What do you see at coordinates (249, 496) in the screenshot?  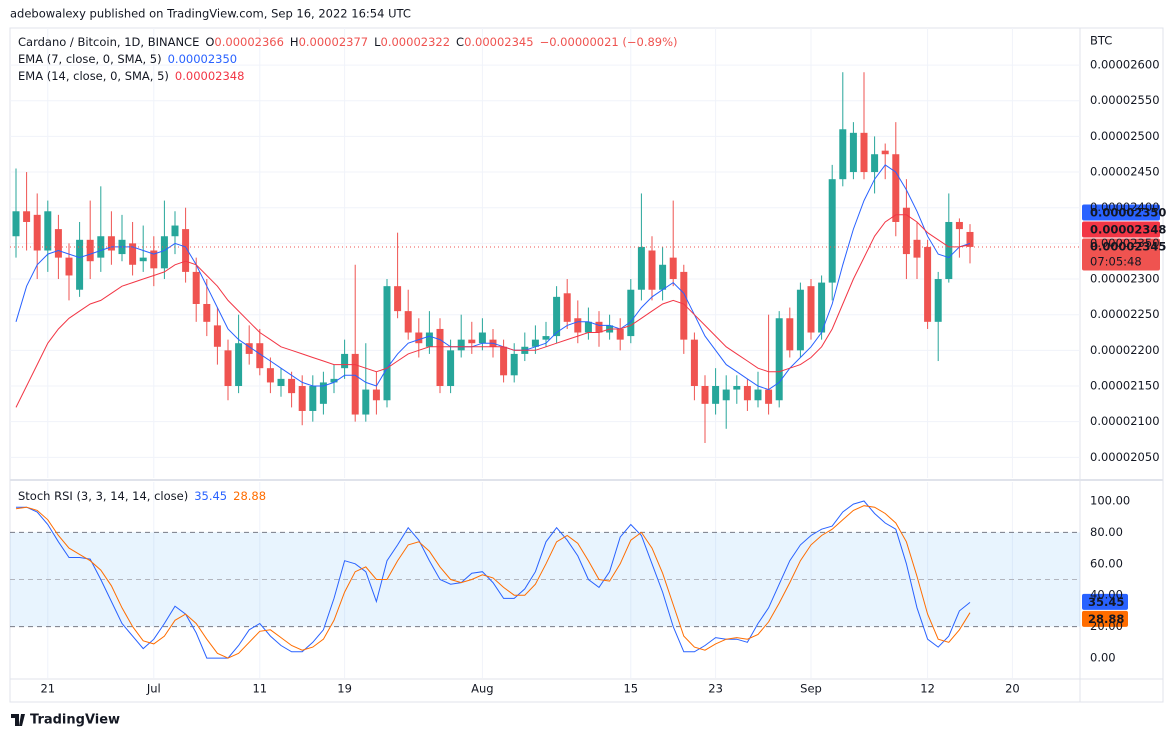 I see `legend-value: 28.88` at bounding box center [249, 496].